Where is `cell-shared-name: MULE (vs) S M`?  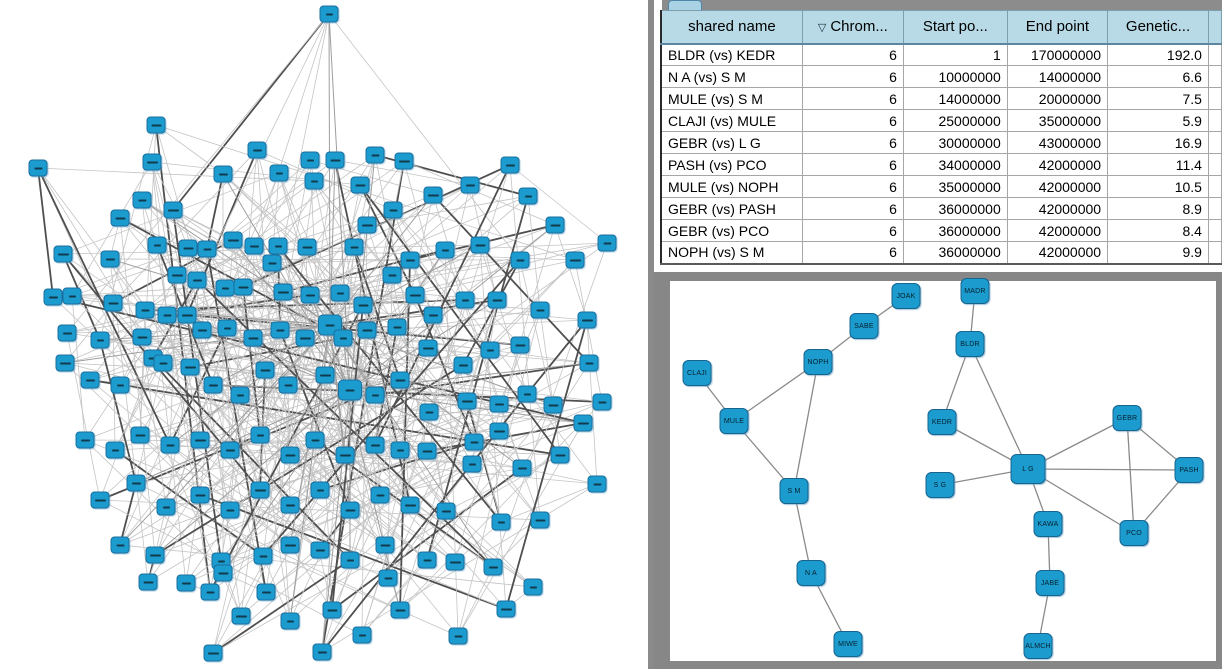
cell-shared-name: MULE (vs) S M is located at coordinates (731, 98).